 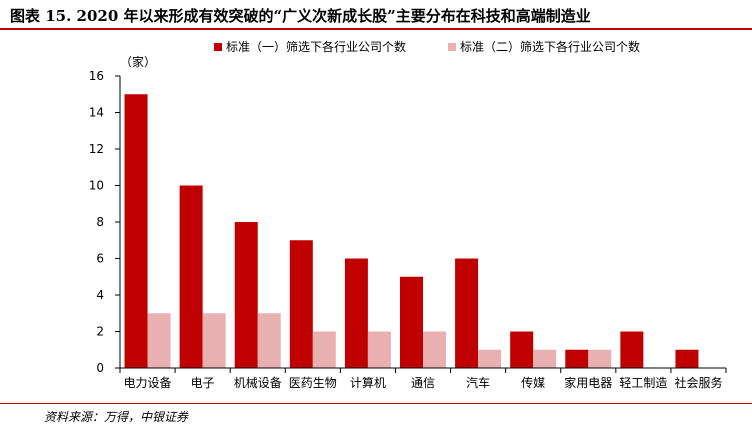 What do you see at coordinates (478, 382) in the screenshot?
I see `x-tick-label: 汽车` at bounding box center [478, 382].